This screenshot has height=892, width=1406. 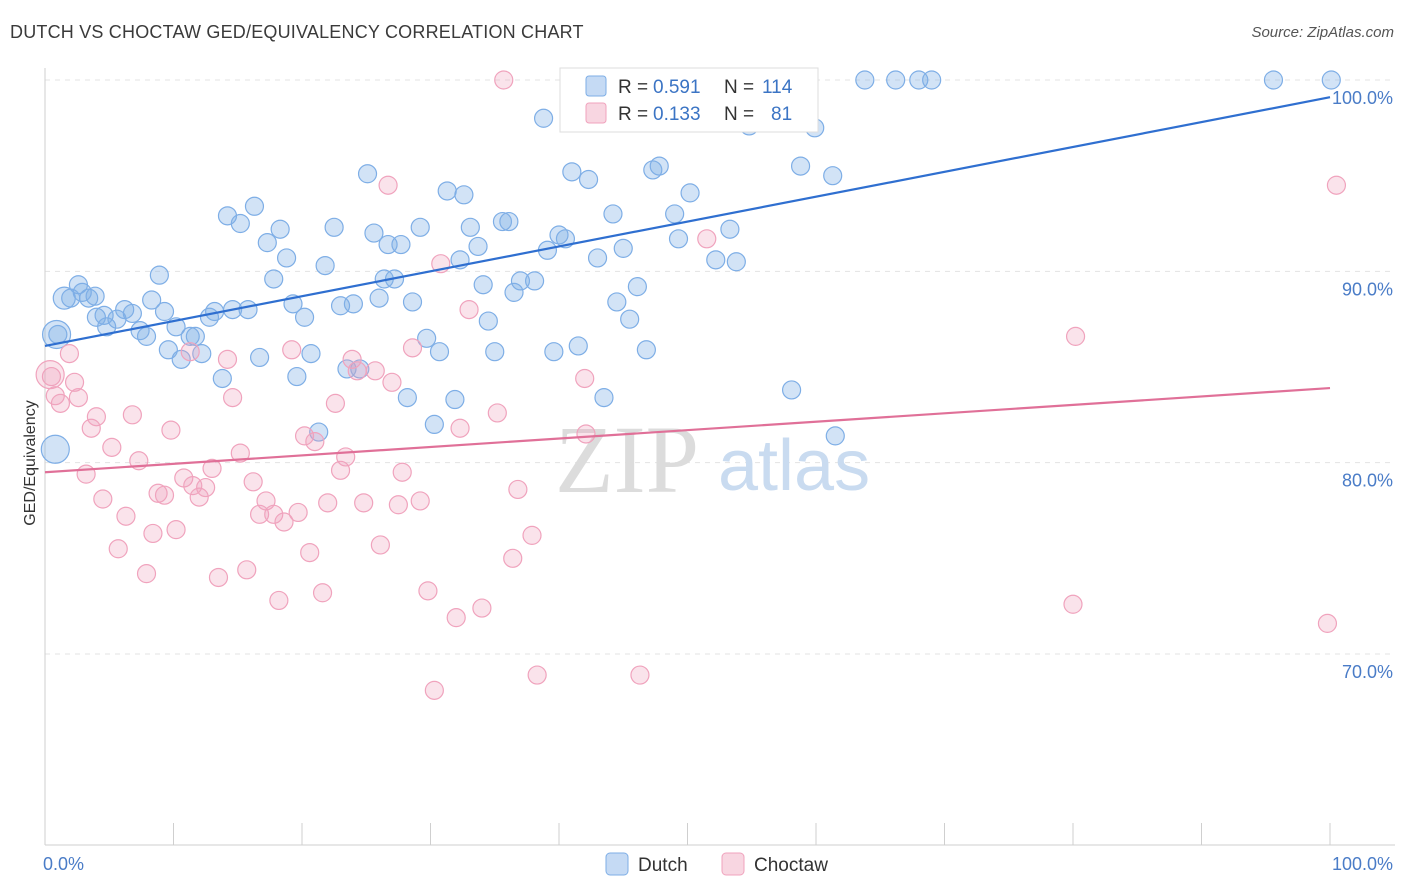 I want to click on y-tick-label: 90.0%, so click(x=1367, y=289).